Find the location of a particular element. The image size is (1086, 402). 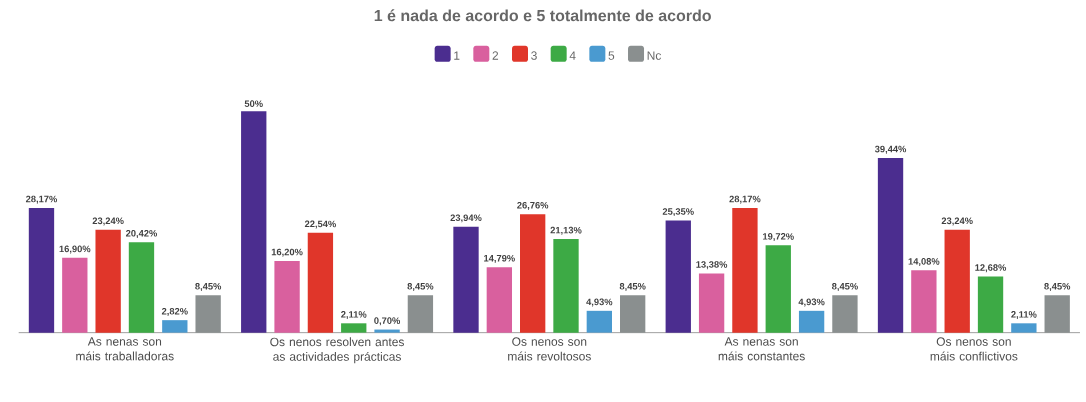

x-tick-label: As nenas son máis traballadoras is located at coordinates (125, 349).